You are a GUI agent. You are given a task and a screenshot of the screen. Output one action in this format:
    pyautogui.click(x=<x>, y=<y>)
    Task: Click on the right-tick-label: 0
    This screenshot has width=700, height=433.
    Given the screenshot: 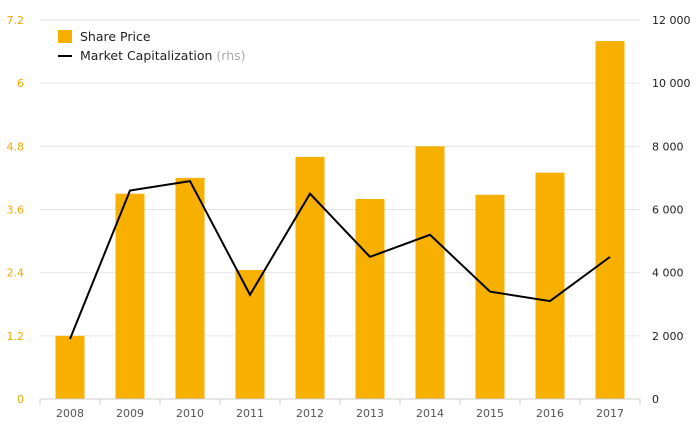 What is the action you would take?
    pyautogui.click(x=655, y=399)
    